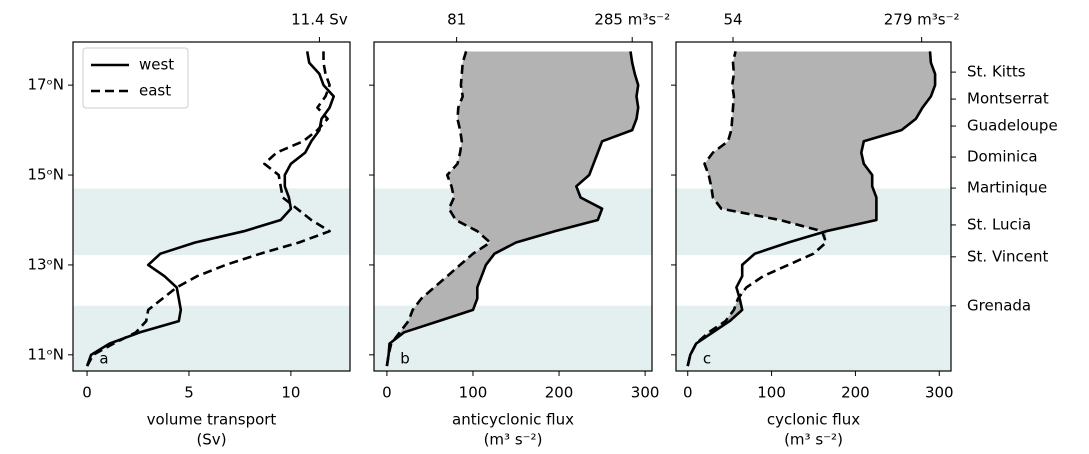 The width and height of the screenshot is (1089, 454). I want to click on x2-tick-label: 285 m³s⁻², so click(632, 20).